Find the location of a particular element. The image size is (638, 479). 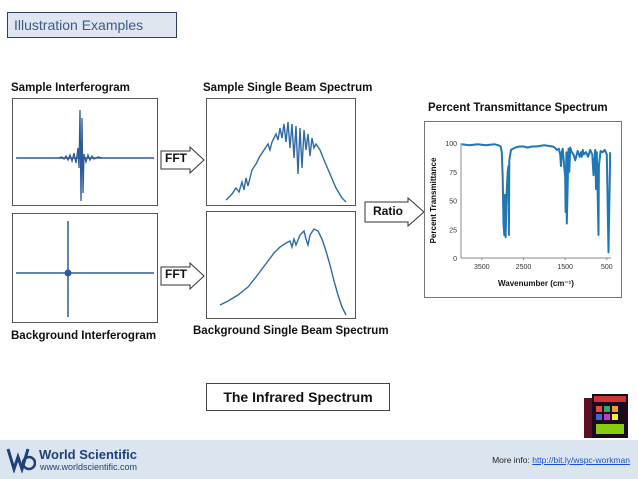

ratio-label: Ratio is located at coordinates (388, 211).